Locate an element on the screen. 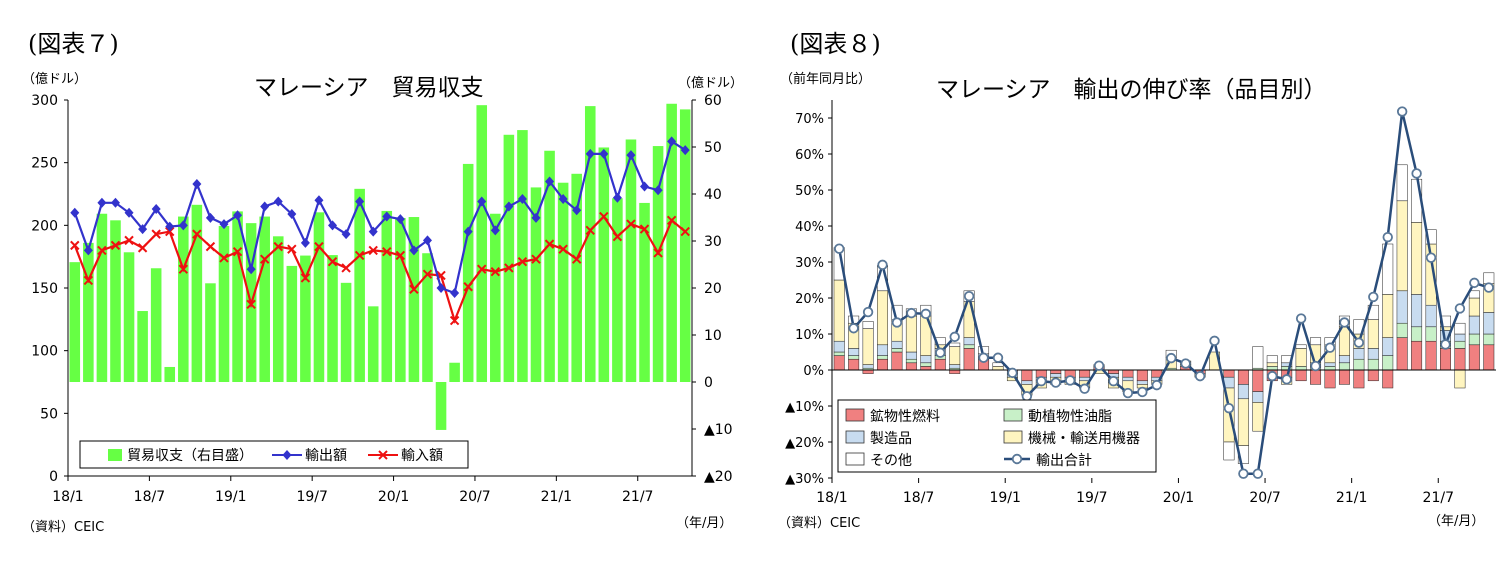 This screenshot has height=577, width=1512. x-tick-label: 20/1 is located at coordinates (1178, 498).